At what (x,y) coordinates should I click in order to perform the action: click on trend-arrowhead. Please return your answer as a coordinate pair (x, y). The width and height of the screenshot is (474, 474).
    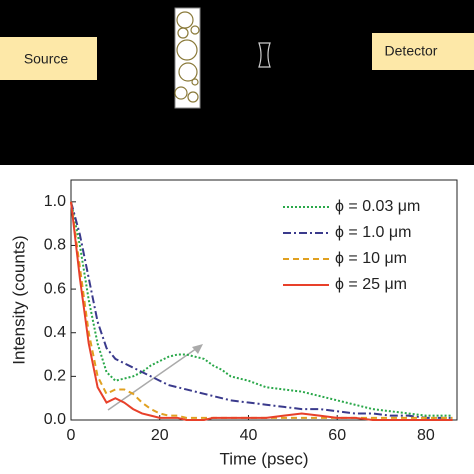
    Looking at the image, I should click on (197, 349).